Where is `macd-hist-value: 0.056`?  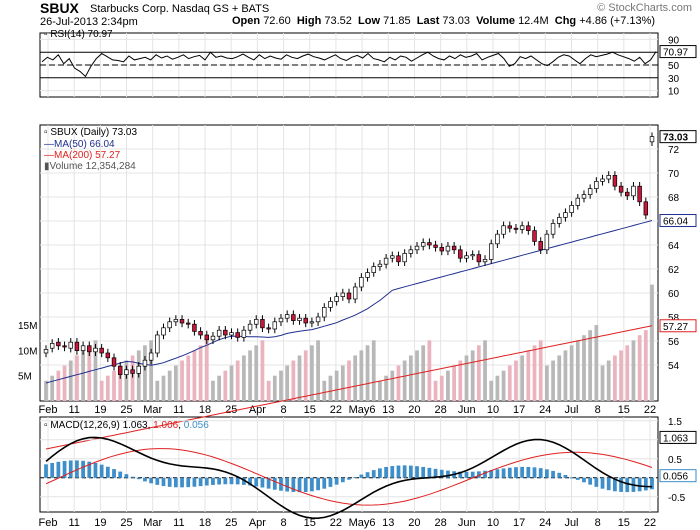 macd-hist-value: 0.056 is located at coordinates (196, 425).